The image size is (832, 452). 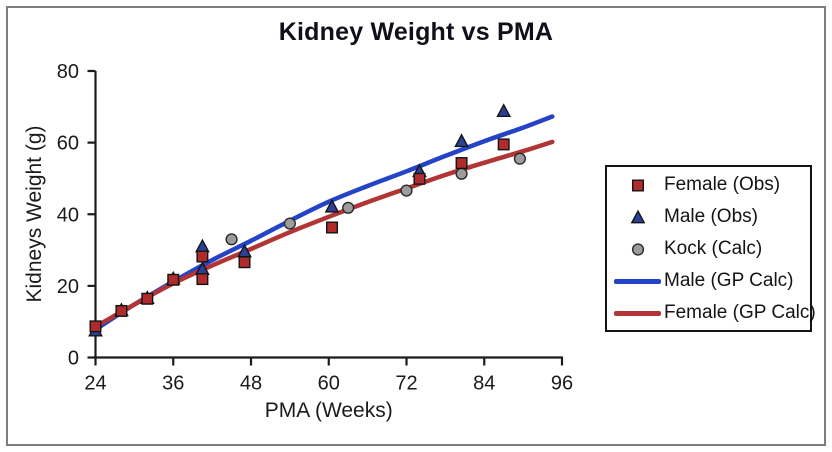 I want to click on square-glyph, so click(x=637, y=185).